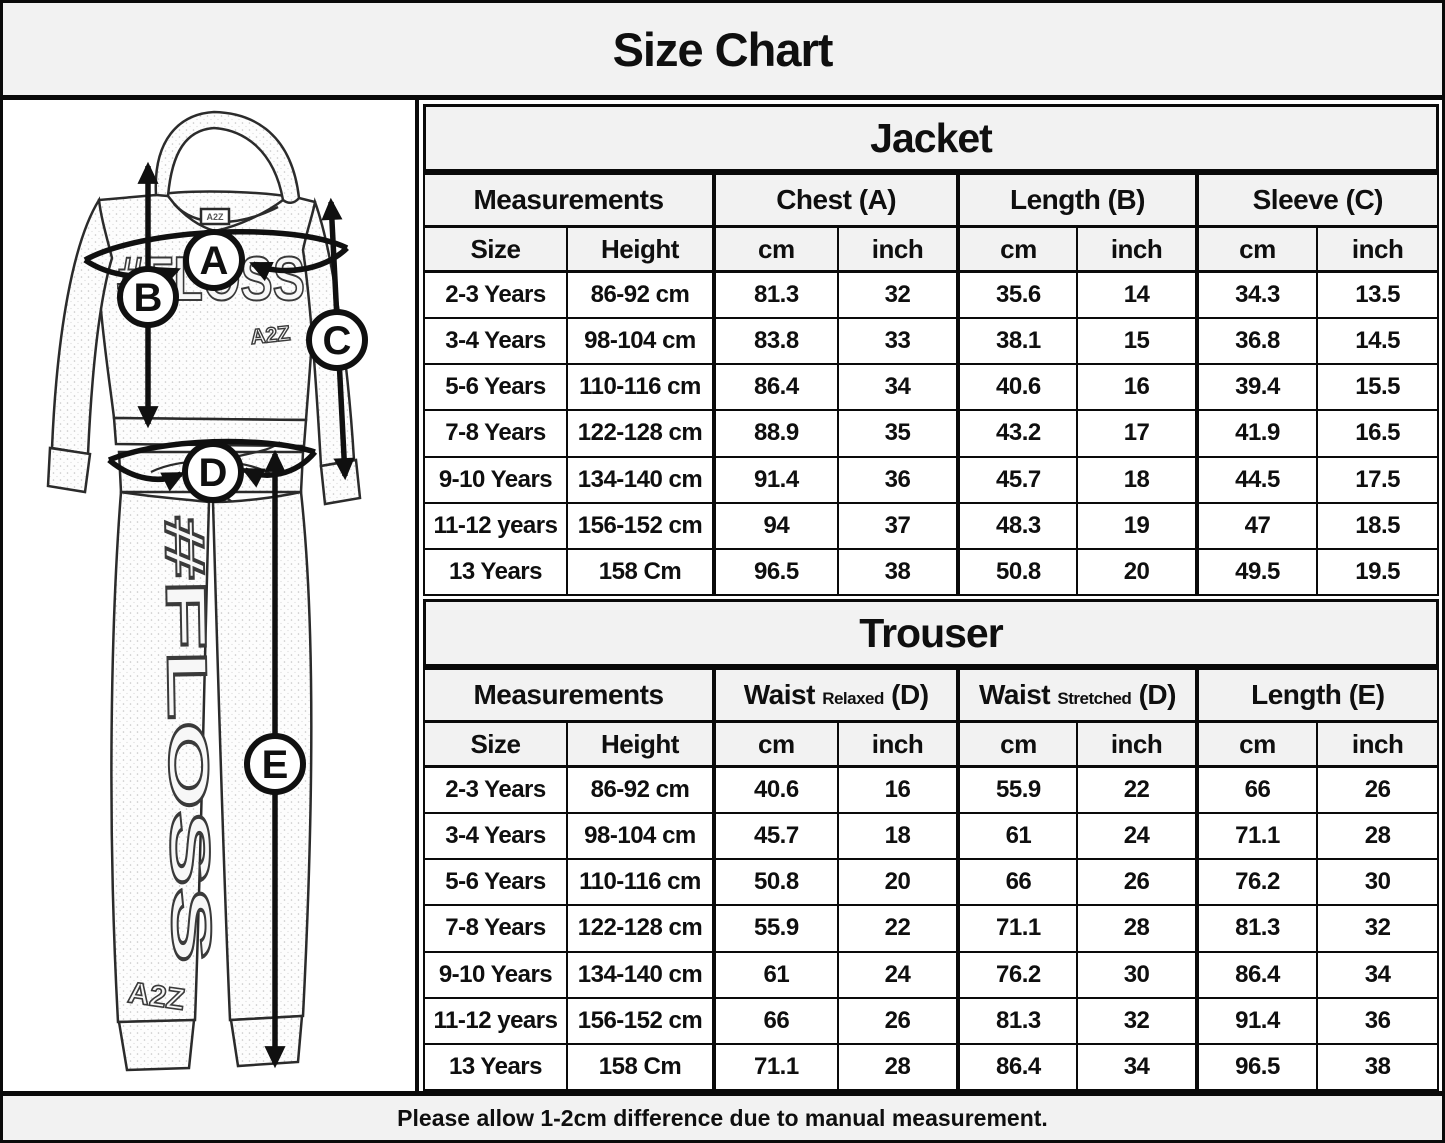 Image resolution: width=1445 pixels, height=1143 pixels. I want to click on height-cell: 122-128 cm, so click(640, 433).